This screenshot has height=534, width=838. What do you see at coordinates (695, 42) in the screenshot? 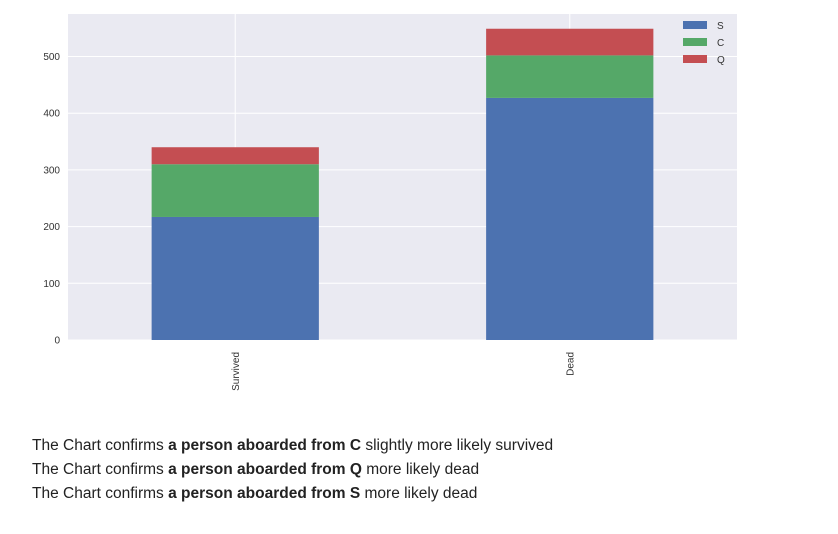
I see `legend-swatch-c` at bounding box center [695, 42].